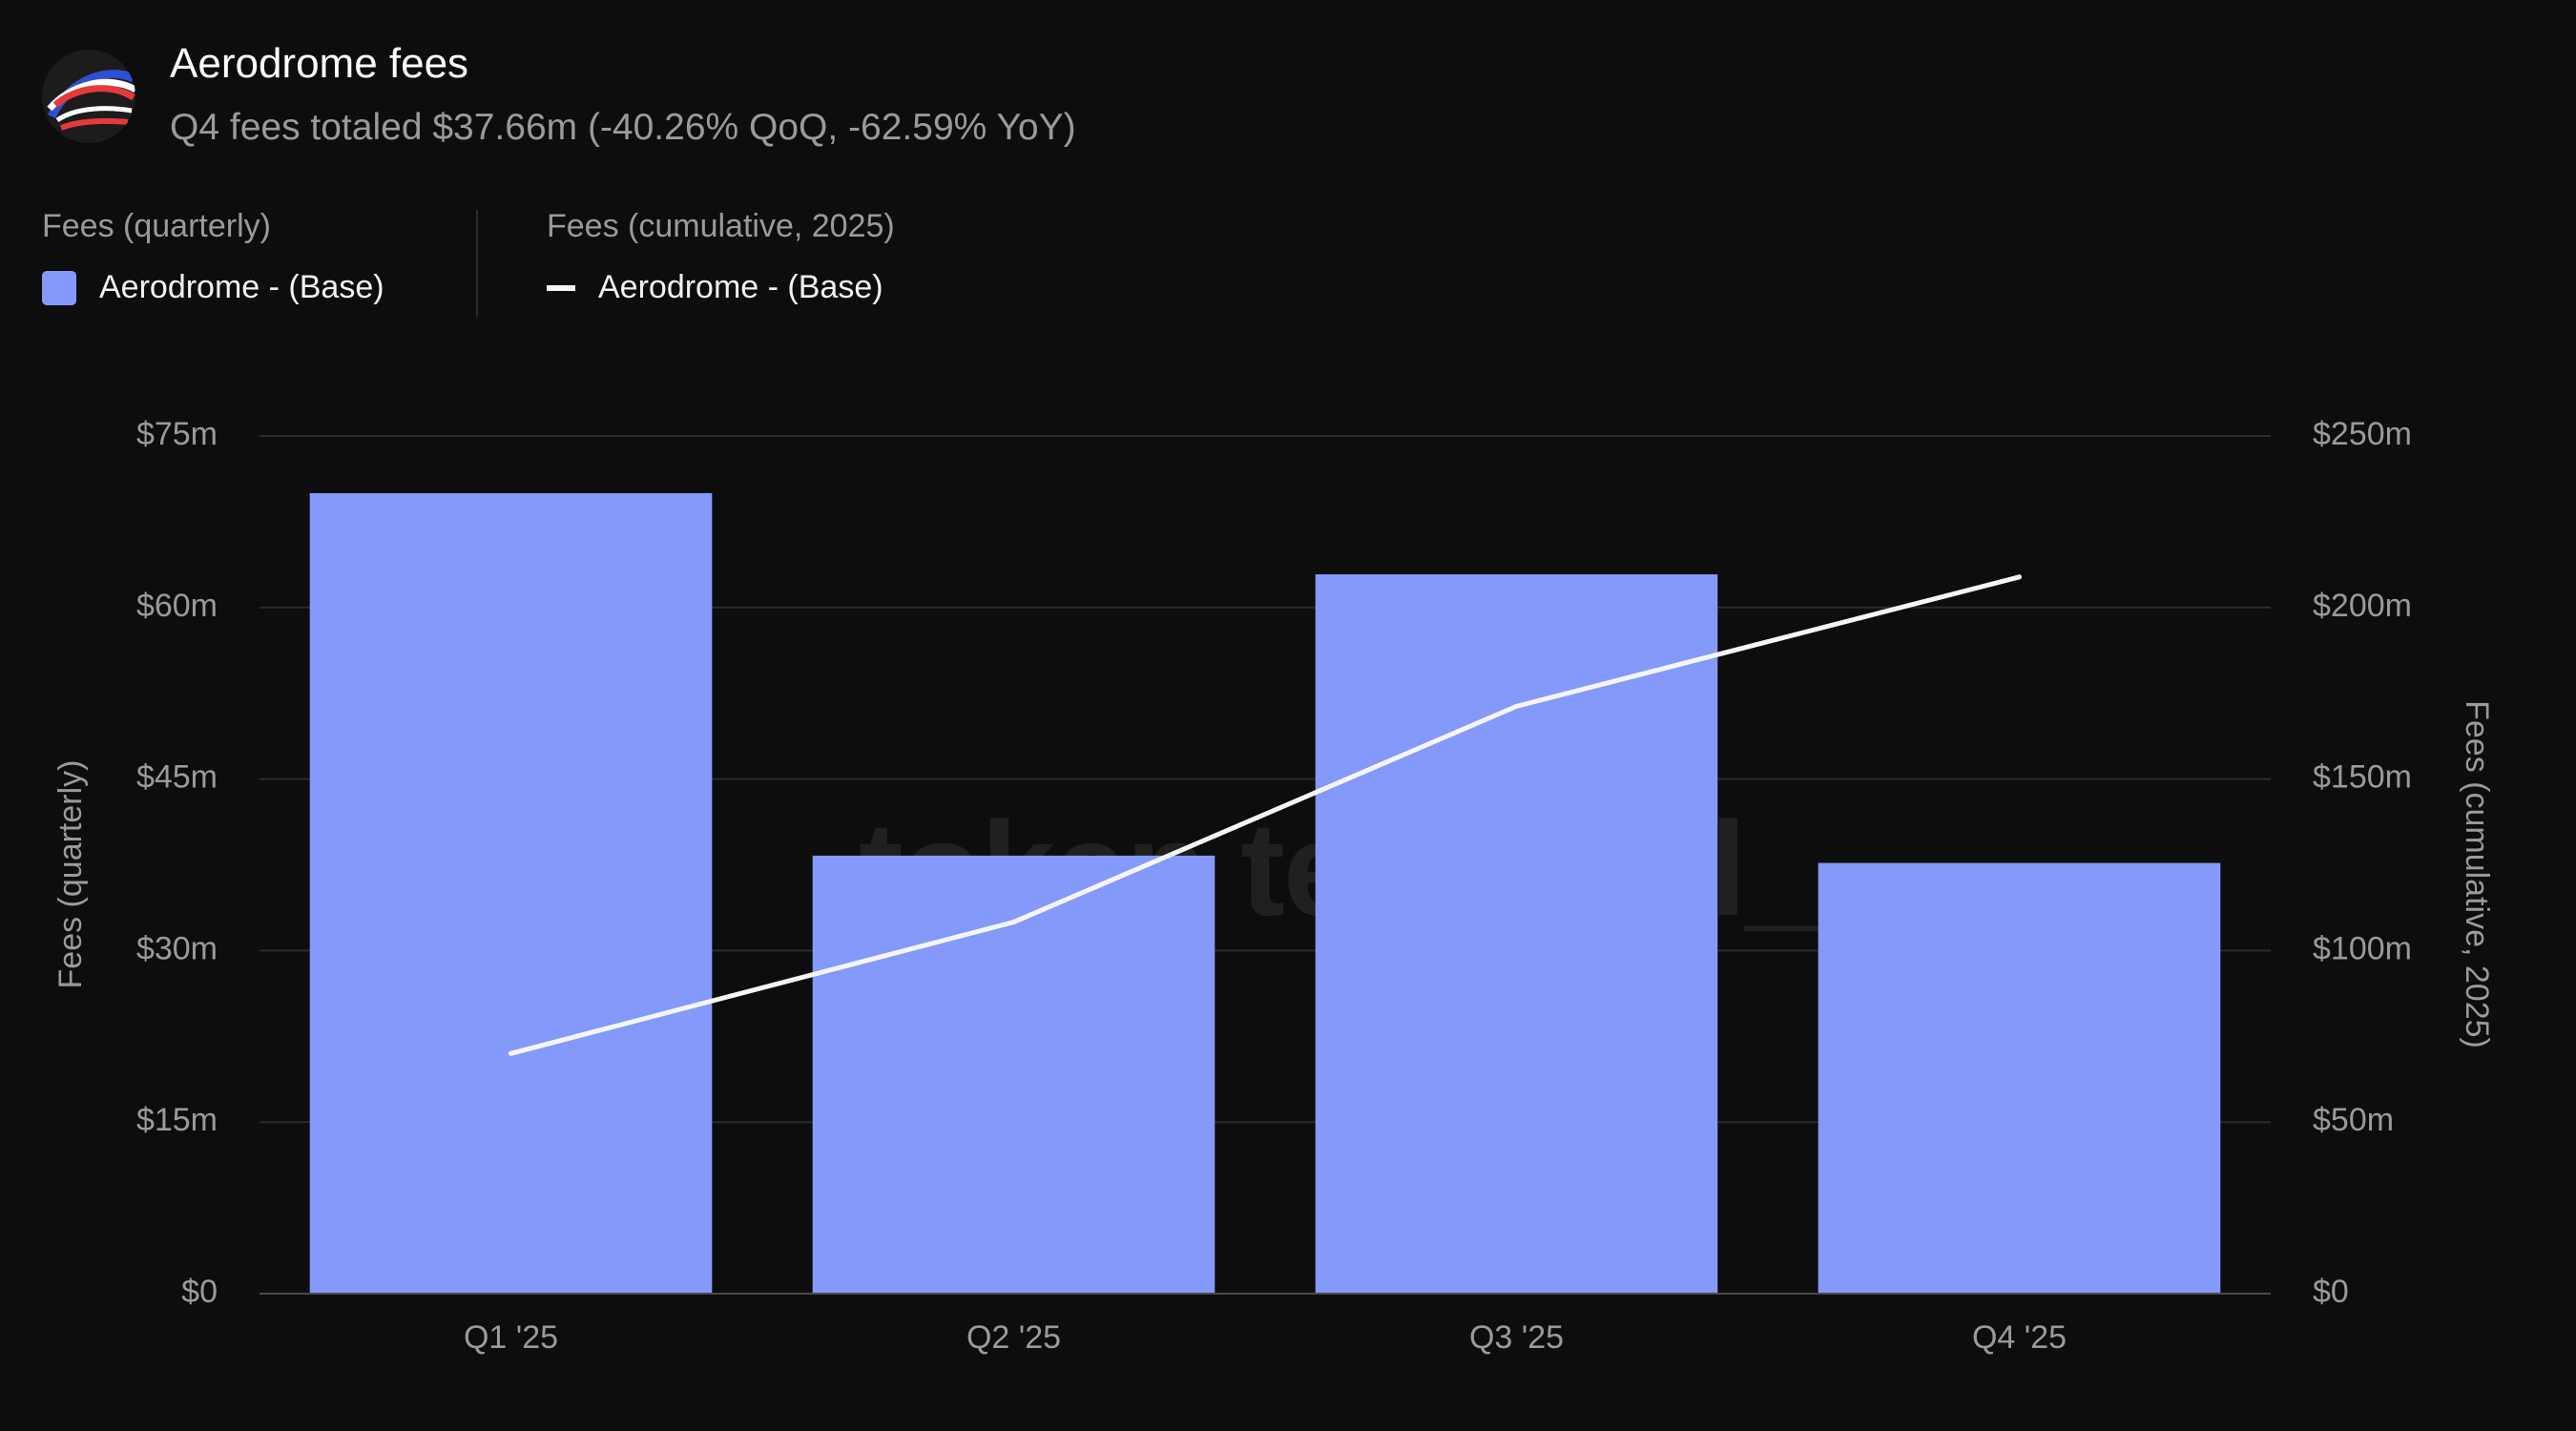 The height and width of the screenshot is (1431, 2576). I want to click on legend-cumulative-entry: Aerodrome - (Base), so click(721, 287).